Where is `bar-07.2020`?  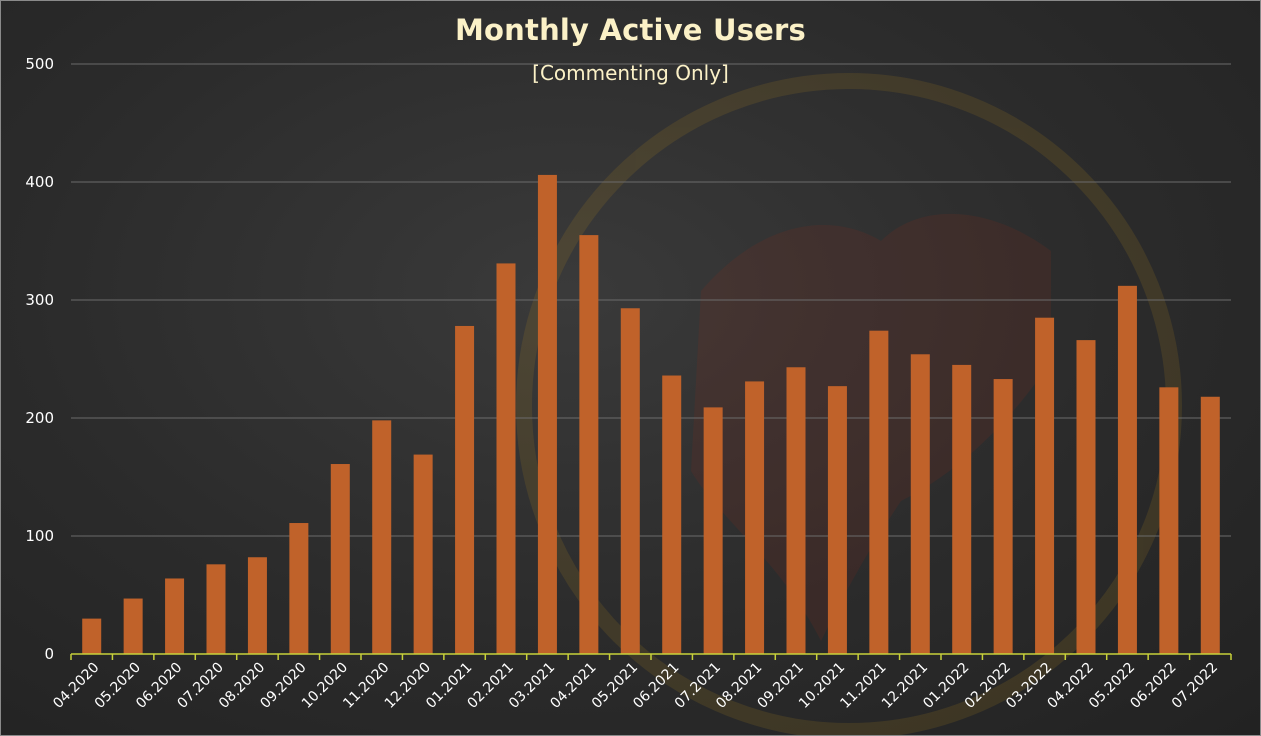
bar-07.2020 is located at coordinates (216, 609).